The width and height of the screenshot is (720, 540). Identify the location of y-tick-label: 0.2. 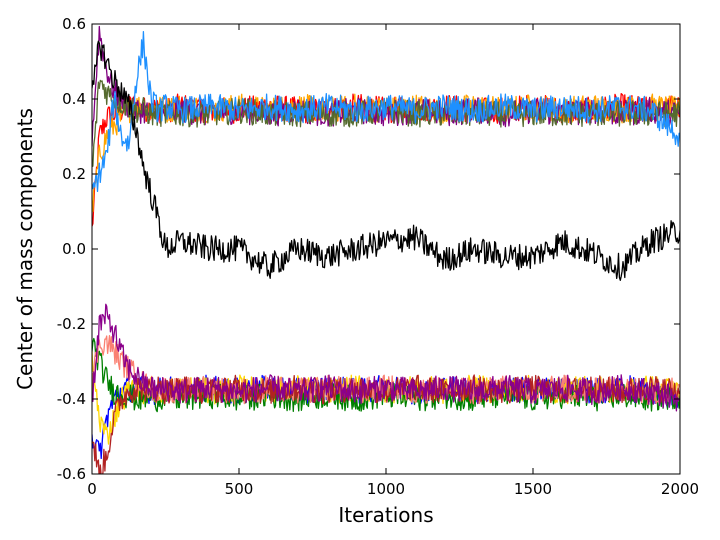
(74, 174).